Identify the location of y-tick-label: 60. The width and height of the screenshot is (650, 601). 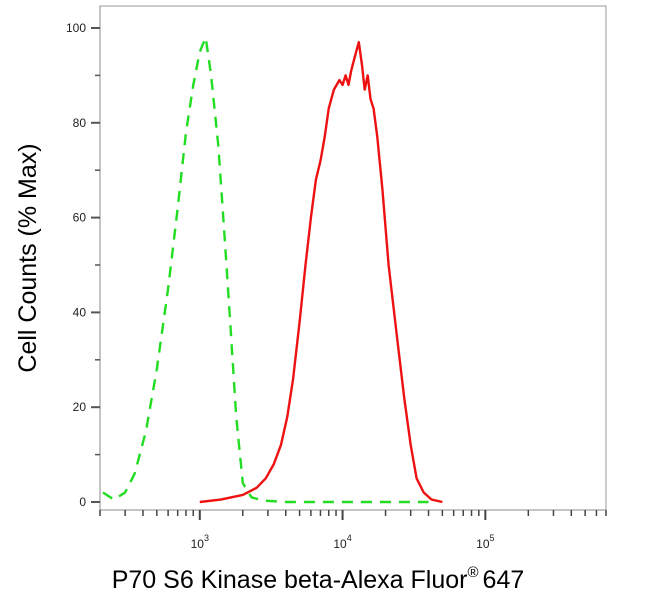
(80, 218).